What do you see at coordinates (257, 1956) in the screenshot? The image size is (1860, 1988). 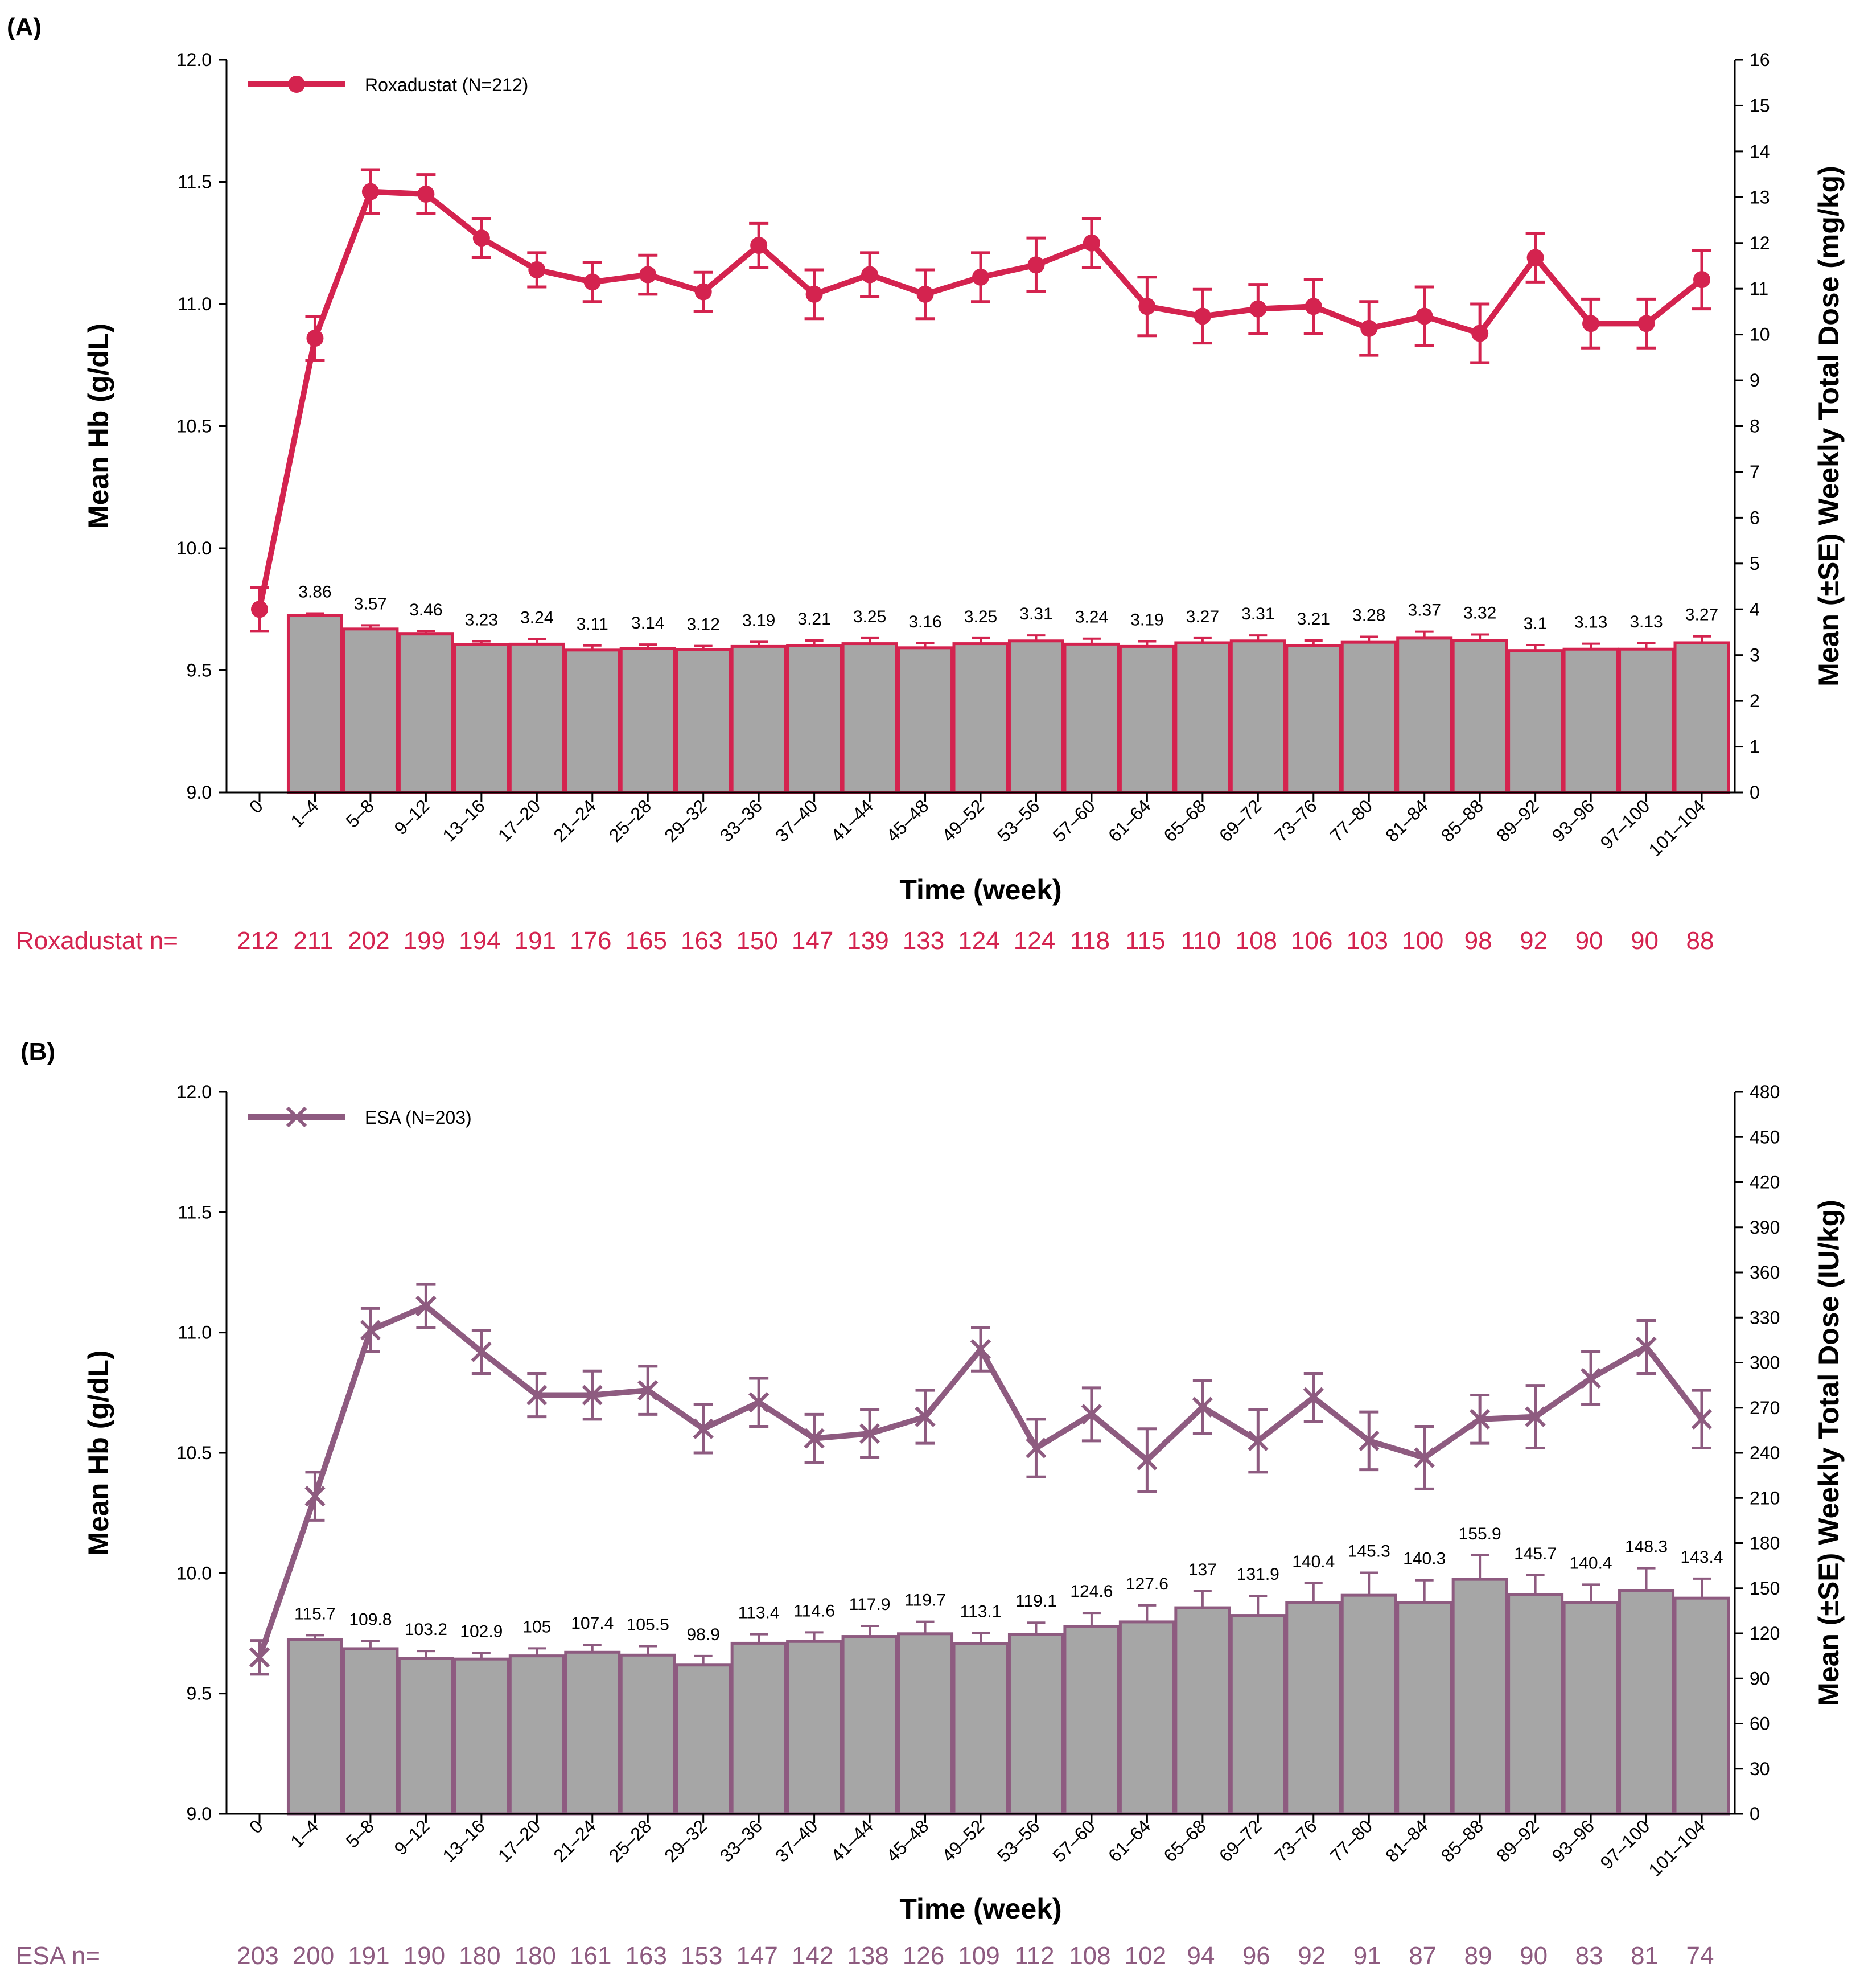 I see `n-row-value: 203` at bounding box center [257, 1956].